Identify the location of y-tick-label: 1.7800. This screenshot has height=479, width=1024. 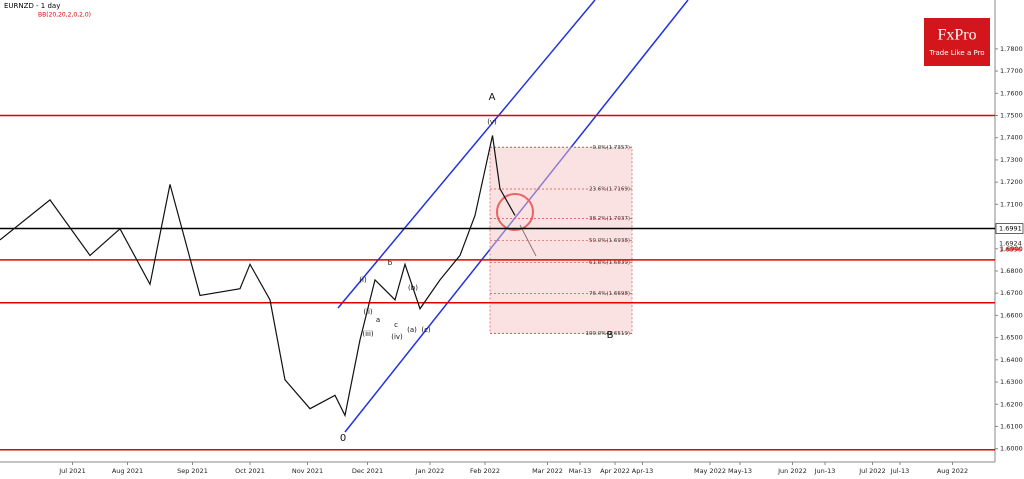
(1011, 49).